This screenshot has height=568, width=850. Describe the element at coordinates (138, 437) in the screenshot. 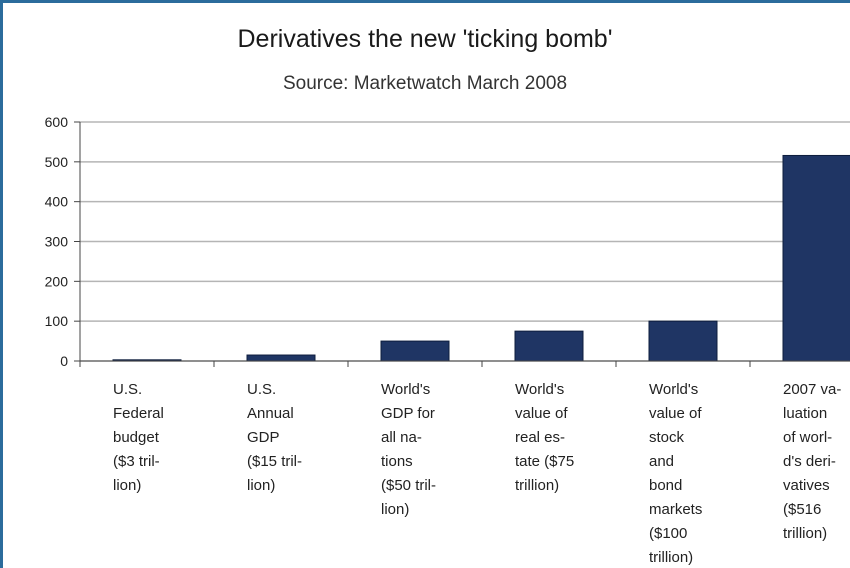

I see `category-label: U.S. Federal budget ($3 tril-lion)` at that location.